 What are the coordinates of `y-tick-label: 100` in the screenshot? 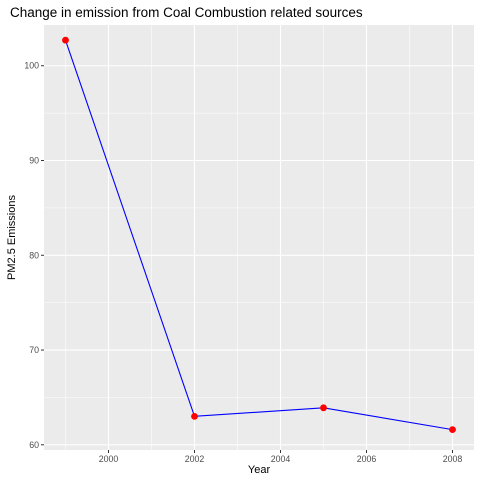 It's located at (31, 66).